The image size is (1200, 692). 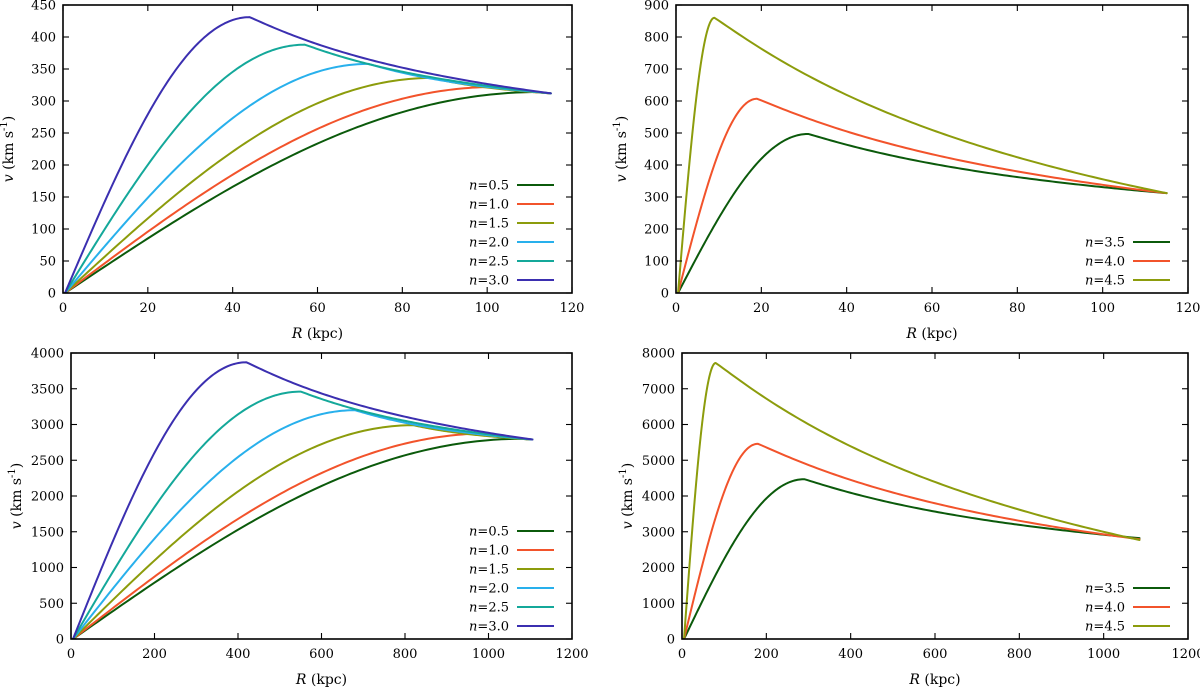 I want to click on x-axis-label: R (kpc), so click(x=317, y=334).